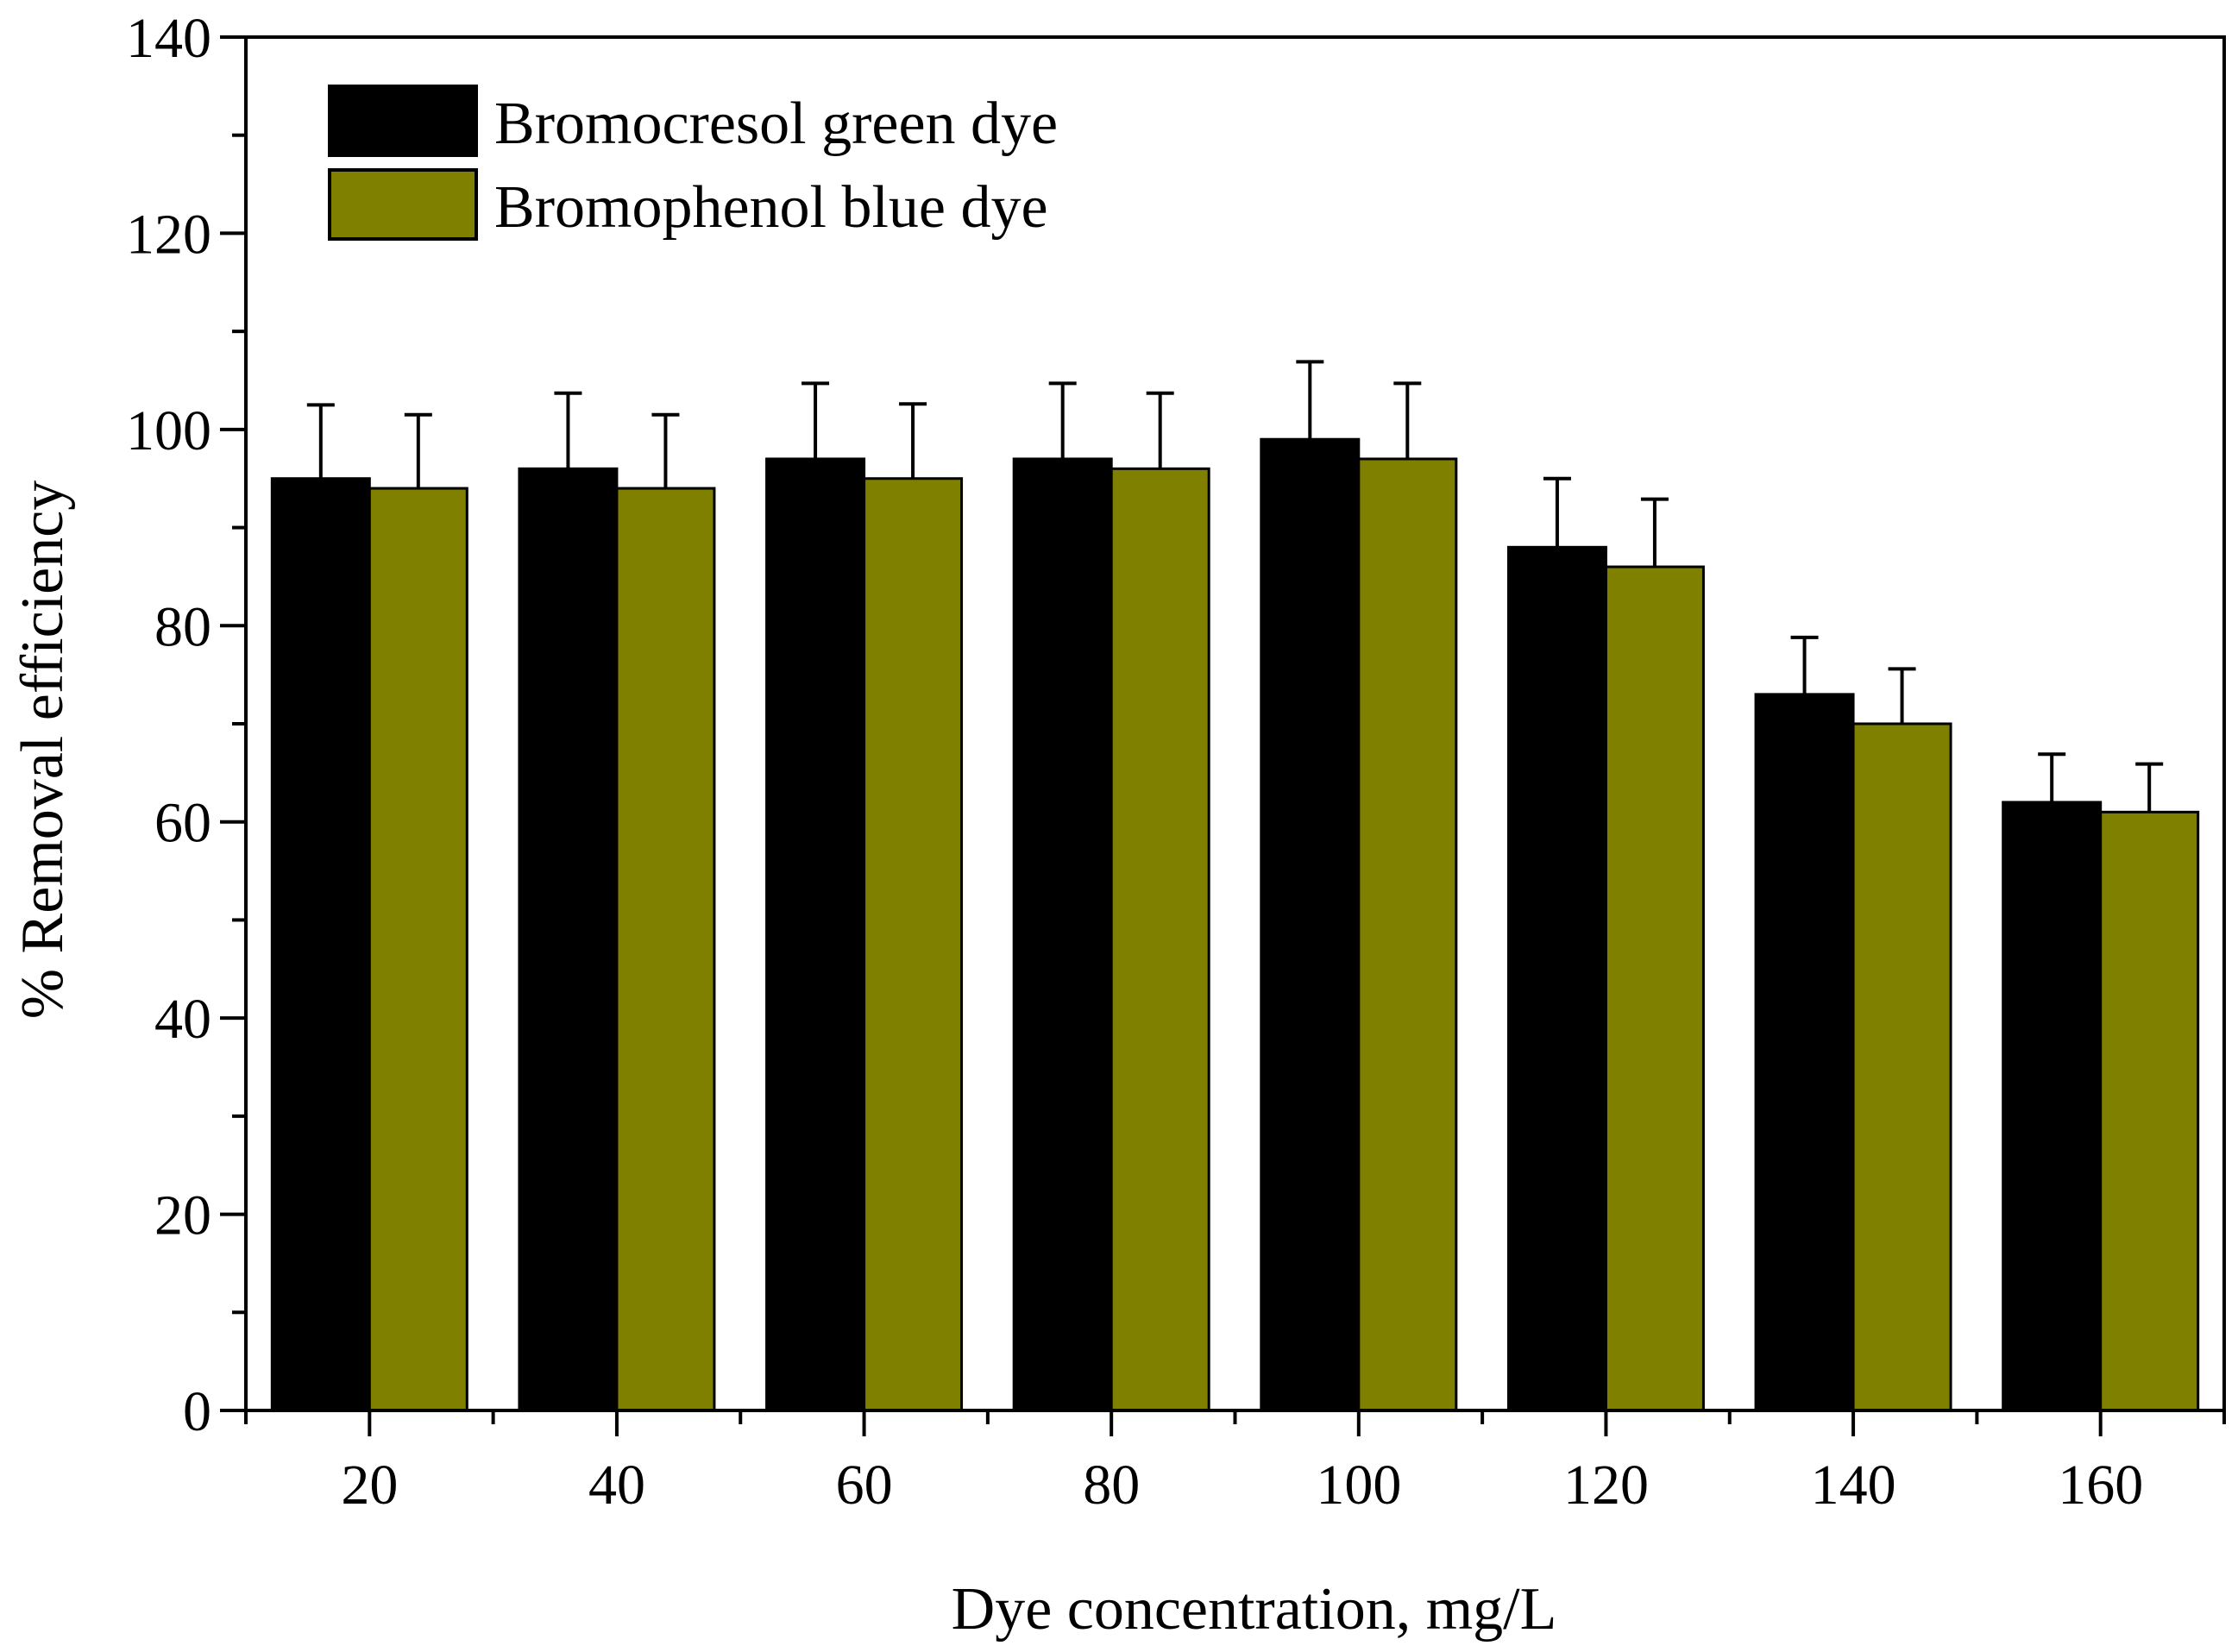 The width and height of the screenshot is (2238, 1652). Describe the element at coordinates (183, 627) in the screenshot. I see `y-tick-label: 80` at that location.